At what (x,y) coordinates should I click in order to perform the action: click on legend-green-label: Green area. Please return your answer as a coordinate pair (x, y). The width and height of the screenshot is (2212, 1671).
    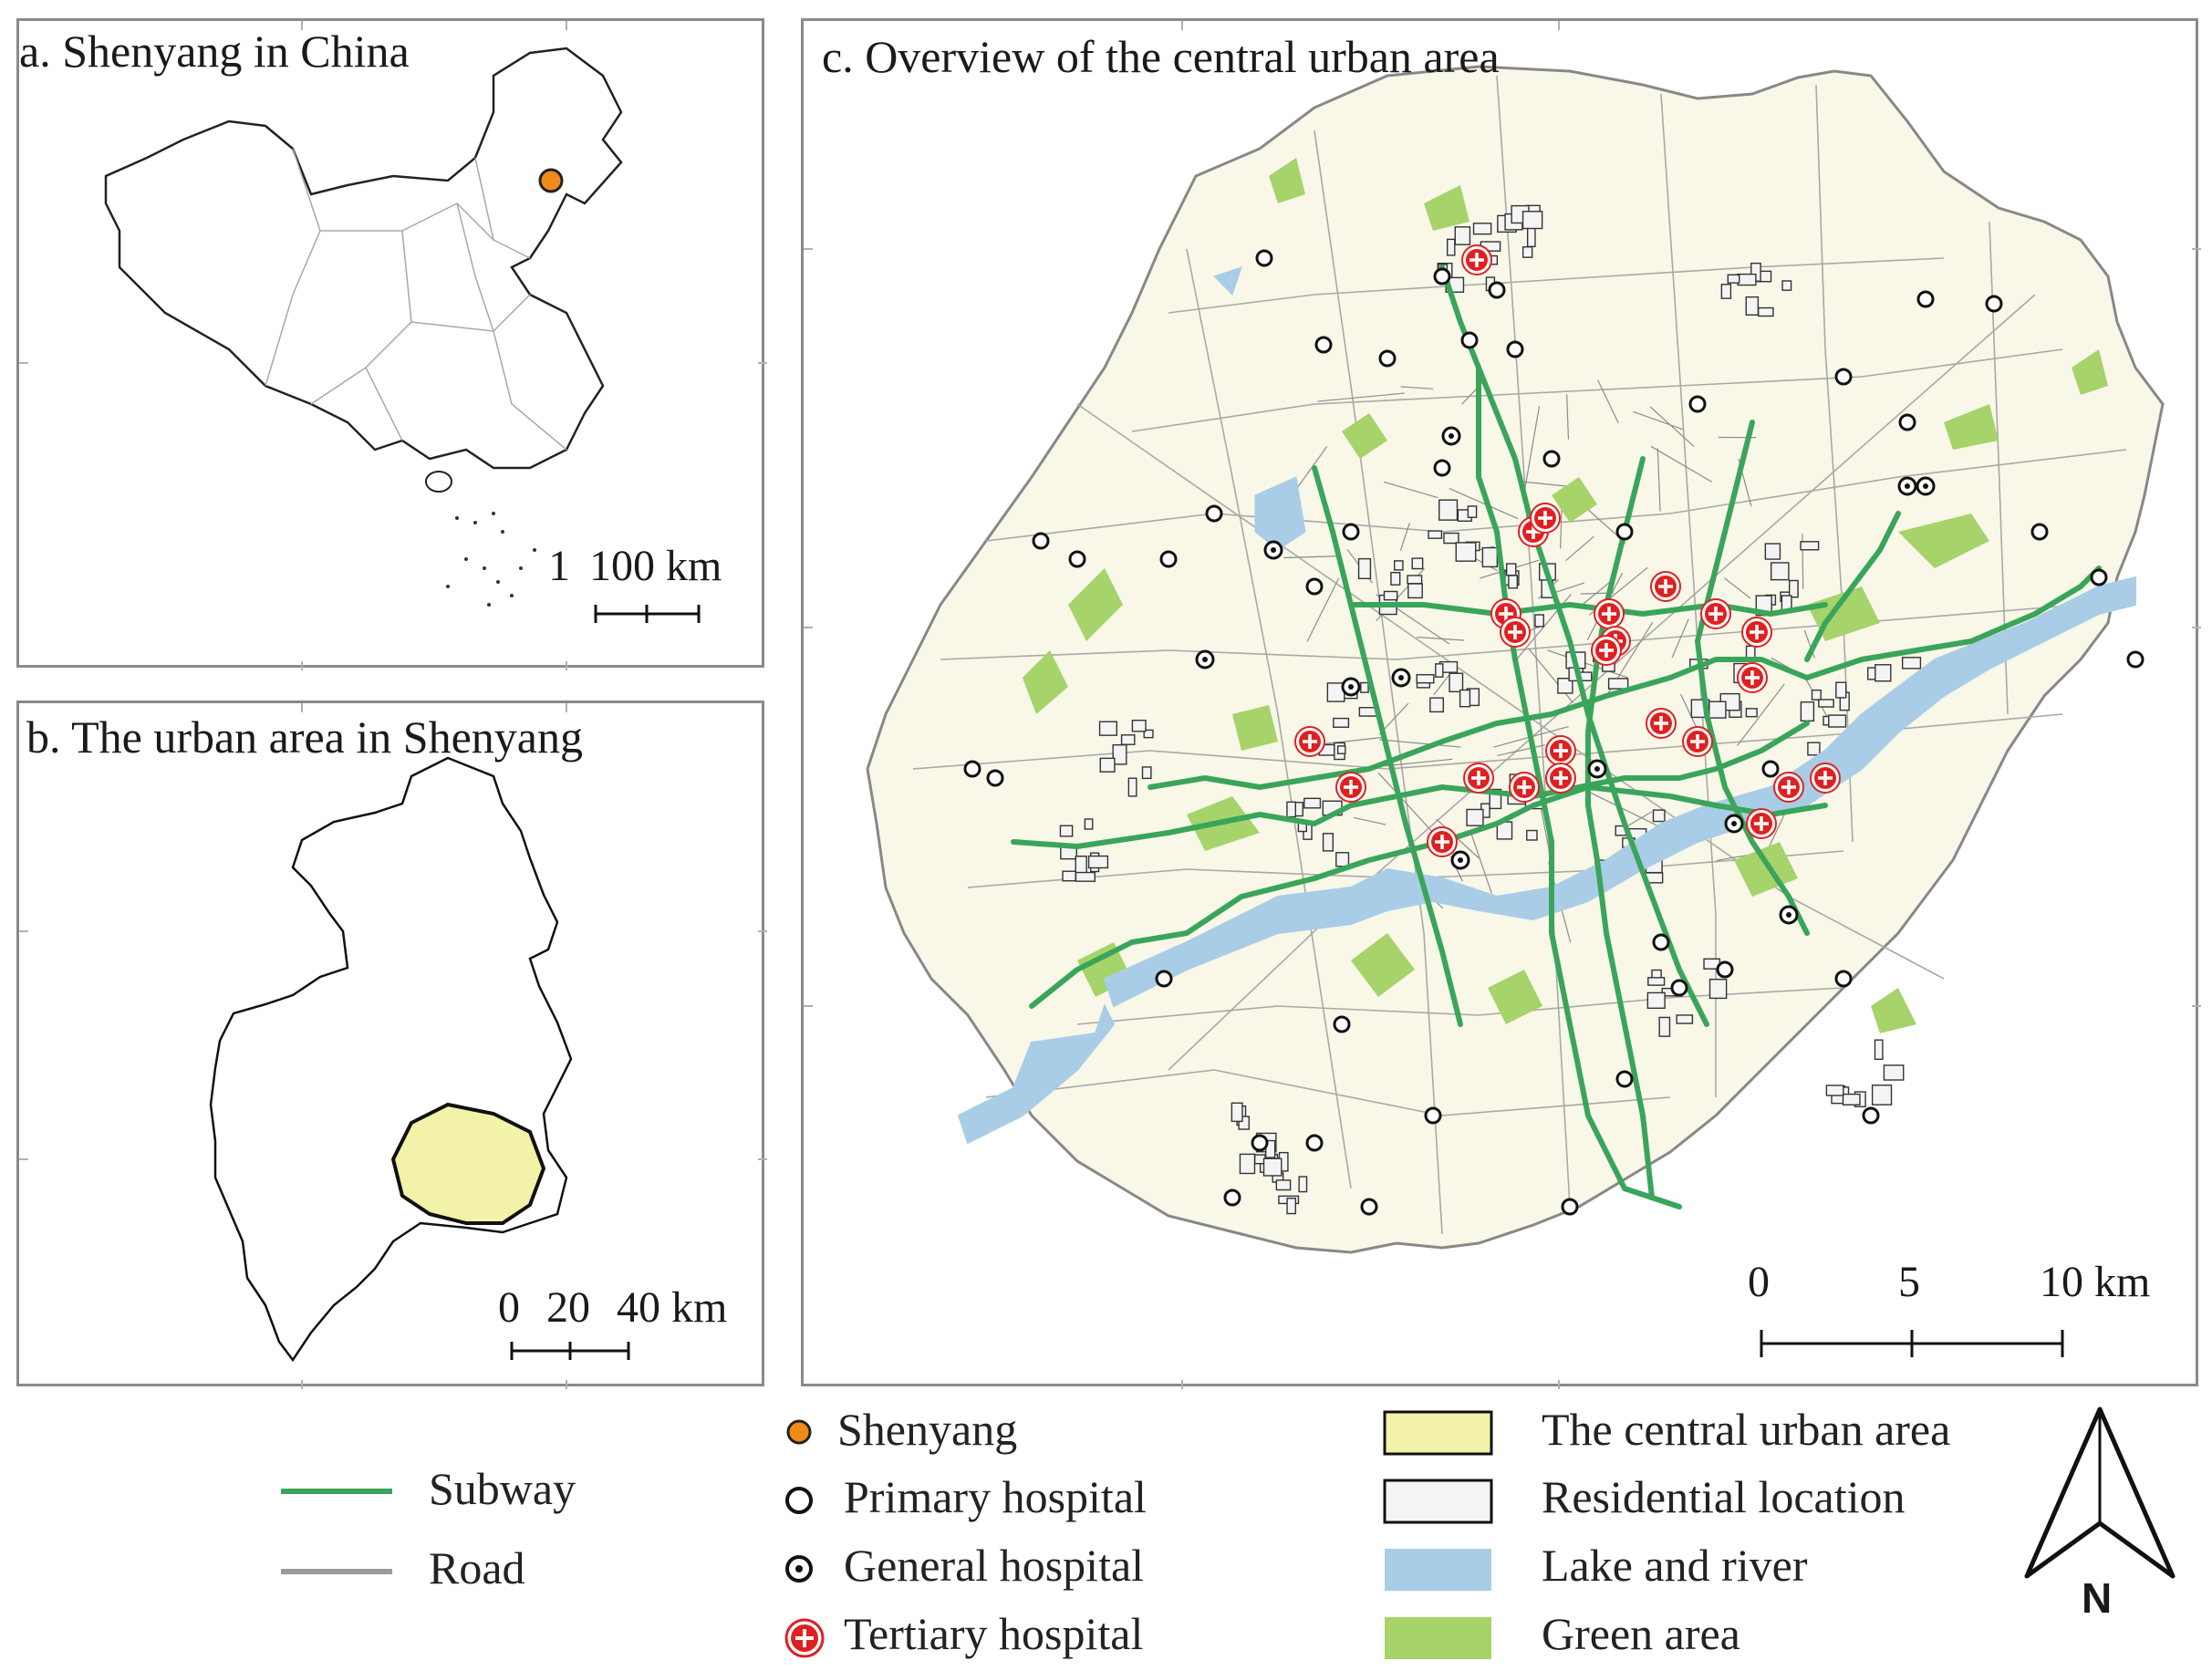
    Looking at the image, I should click on (1641, 1633).